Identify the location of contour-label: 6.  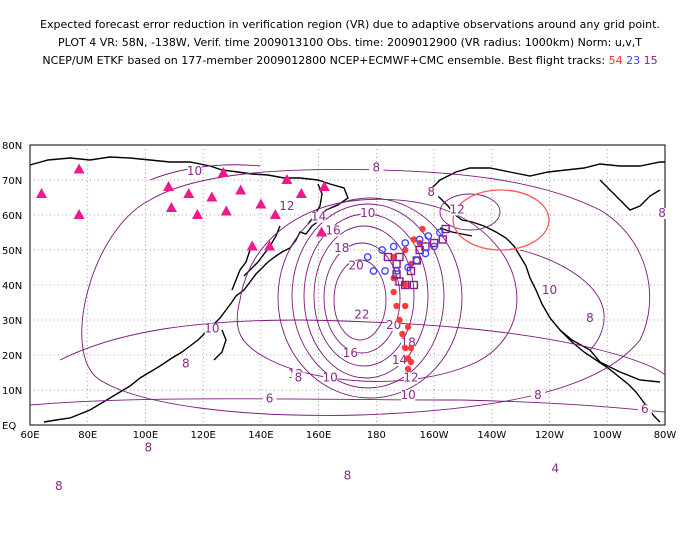
(270, 399).